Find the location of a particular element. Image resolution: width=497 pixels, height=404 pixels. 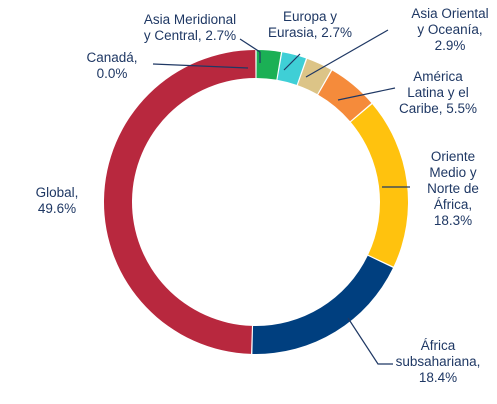

slice-asia-meridional-y-central is located at coordinates (268, 65).